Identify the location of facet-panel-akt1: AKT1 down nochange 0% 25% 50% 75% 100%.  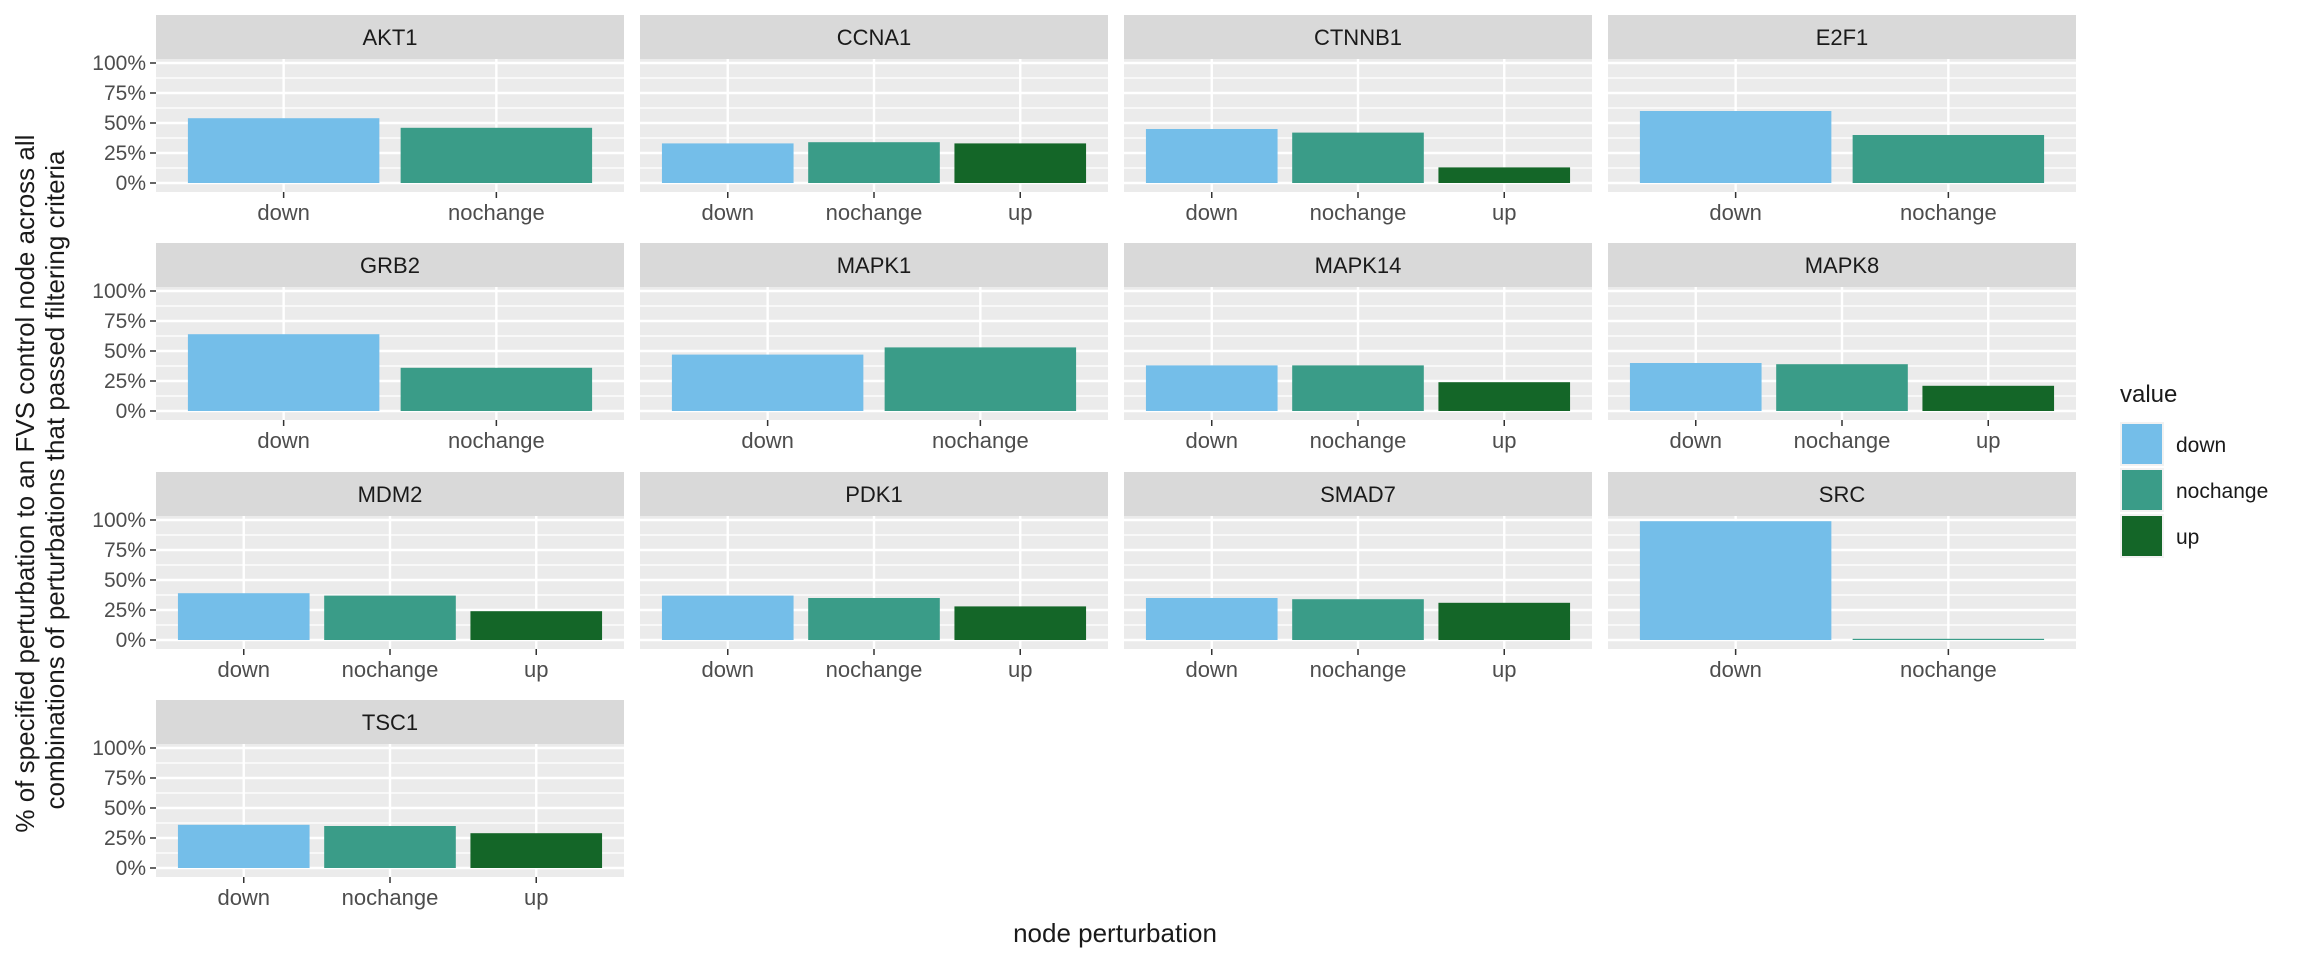
(358, 120).